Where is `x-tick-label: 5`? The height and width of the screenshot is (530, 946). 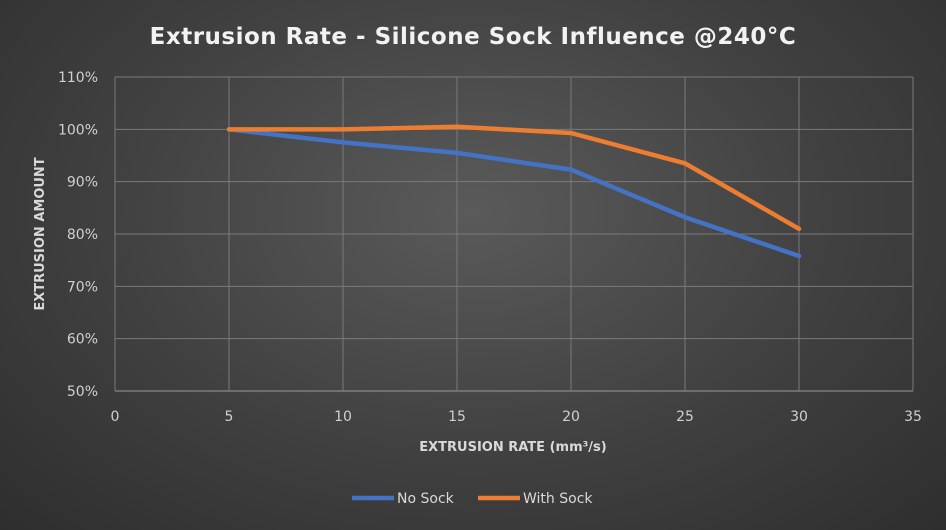 x-tick-label: 5 is located at coordinates (229, 417).